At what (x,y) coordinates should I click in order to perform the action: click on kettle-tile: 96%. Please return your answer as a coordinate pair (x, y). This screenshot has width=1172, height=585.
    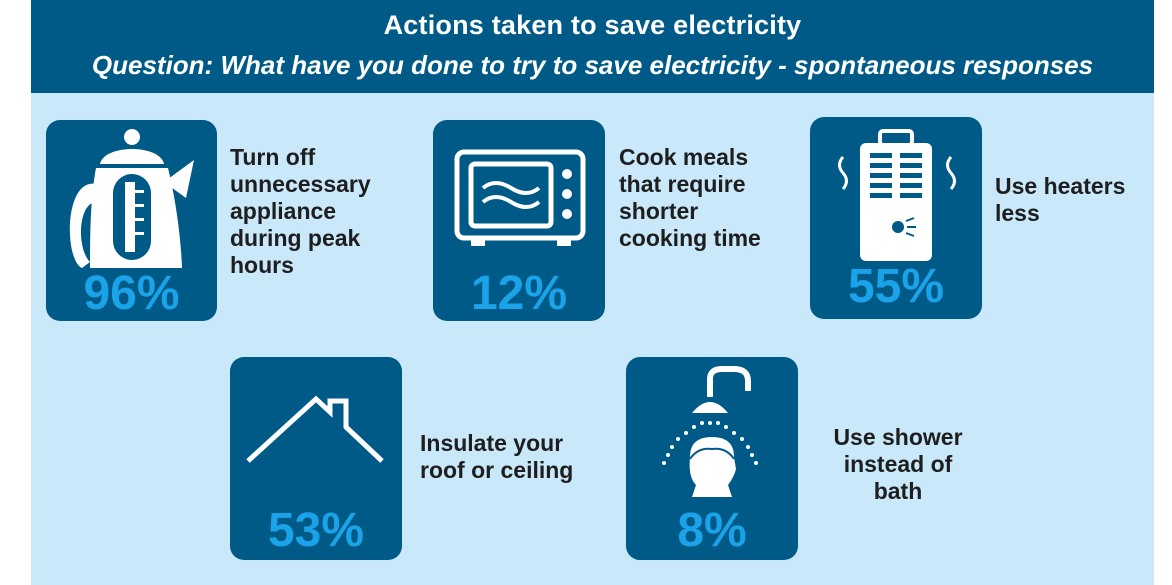
    Looking at the image, I should click on (131, 220).